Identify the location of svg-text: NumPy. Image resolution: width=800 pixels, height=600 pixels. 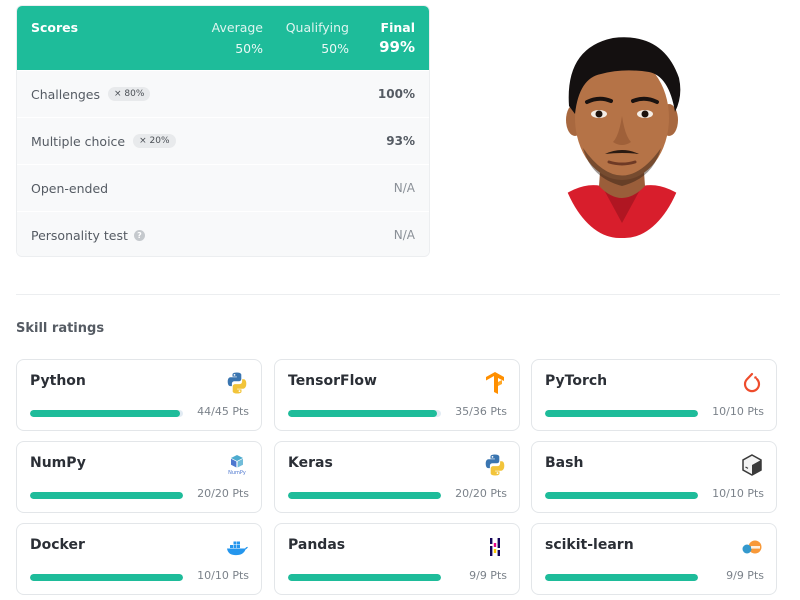
(237, 473).